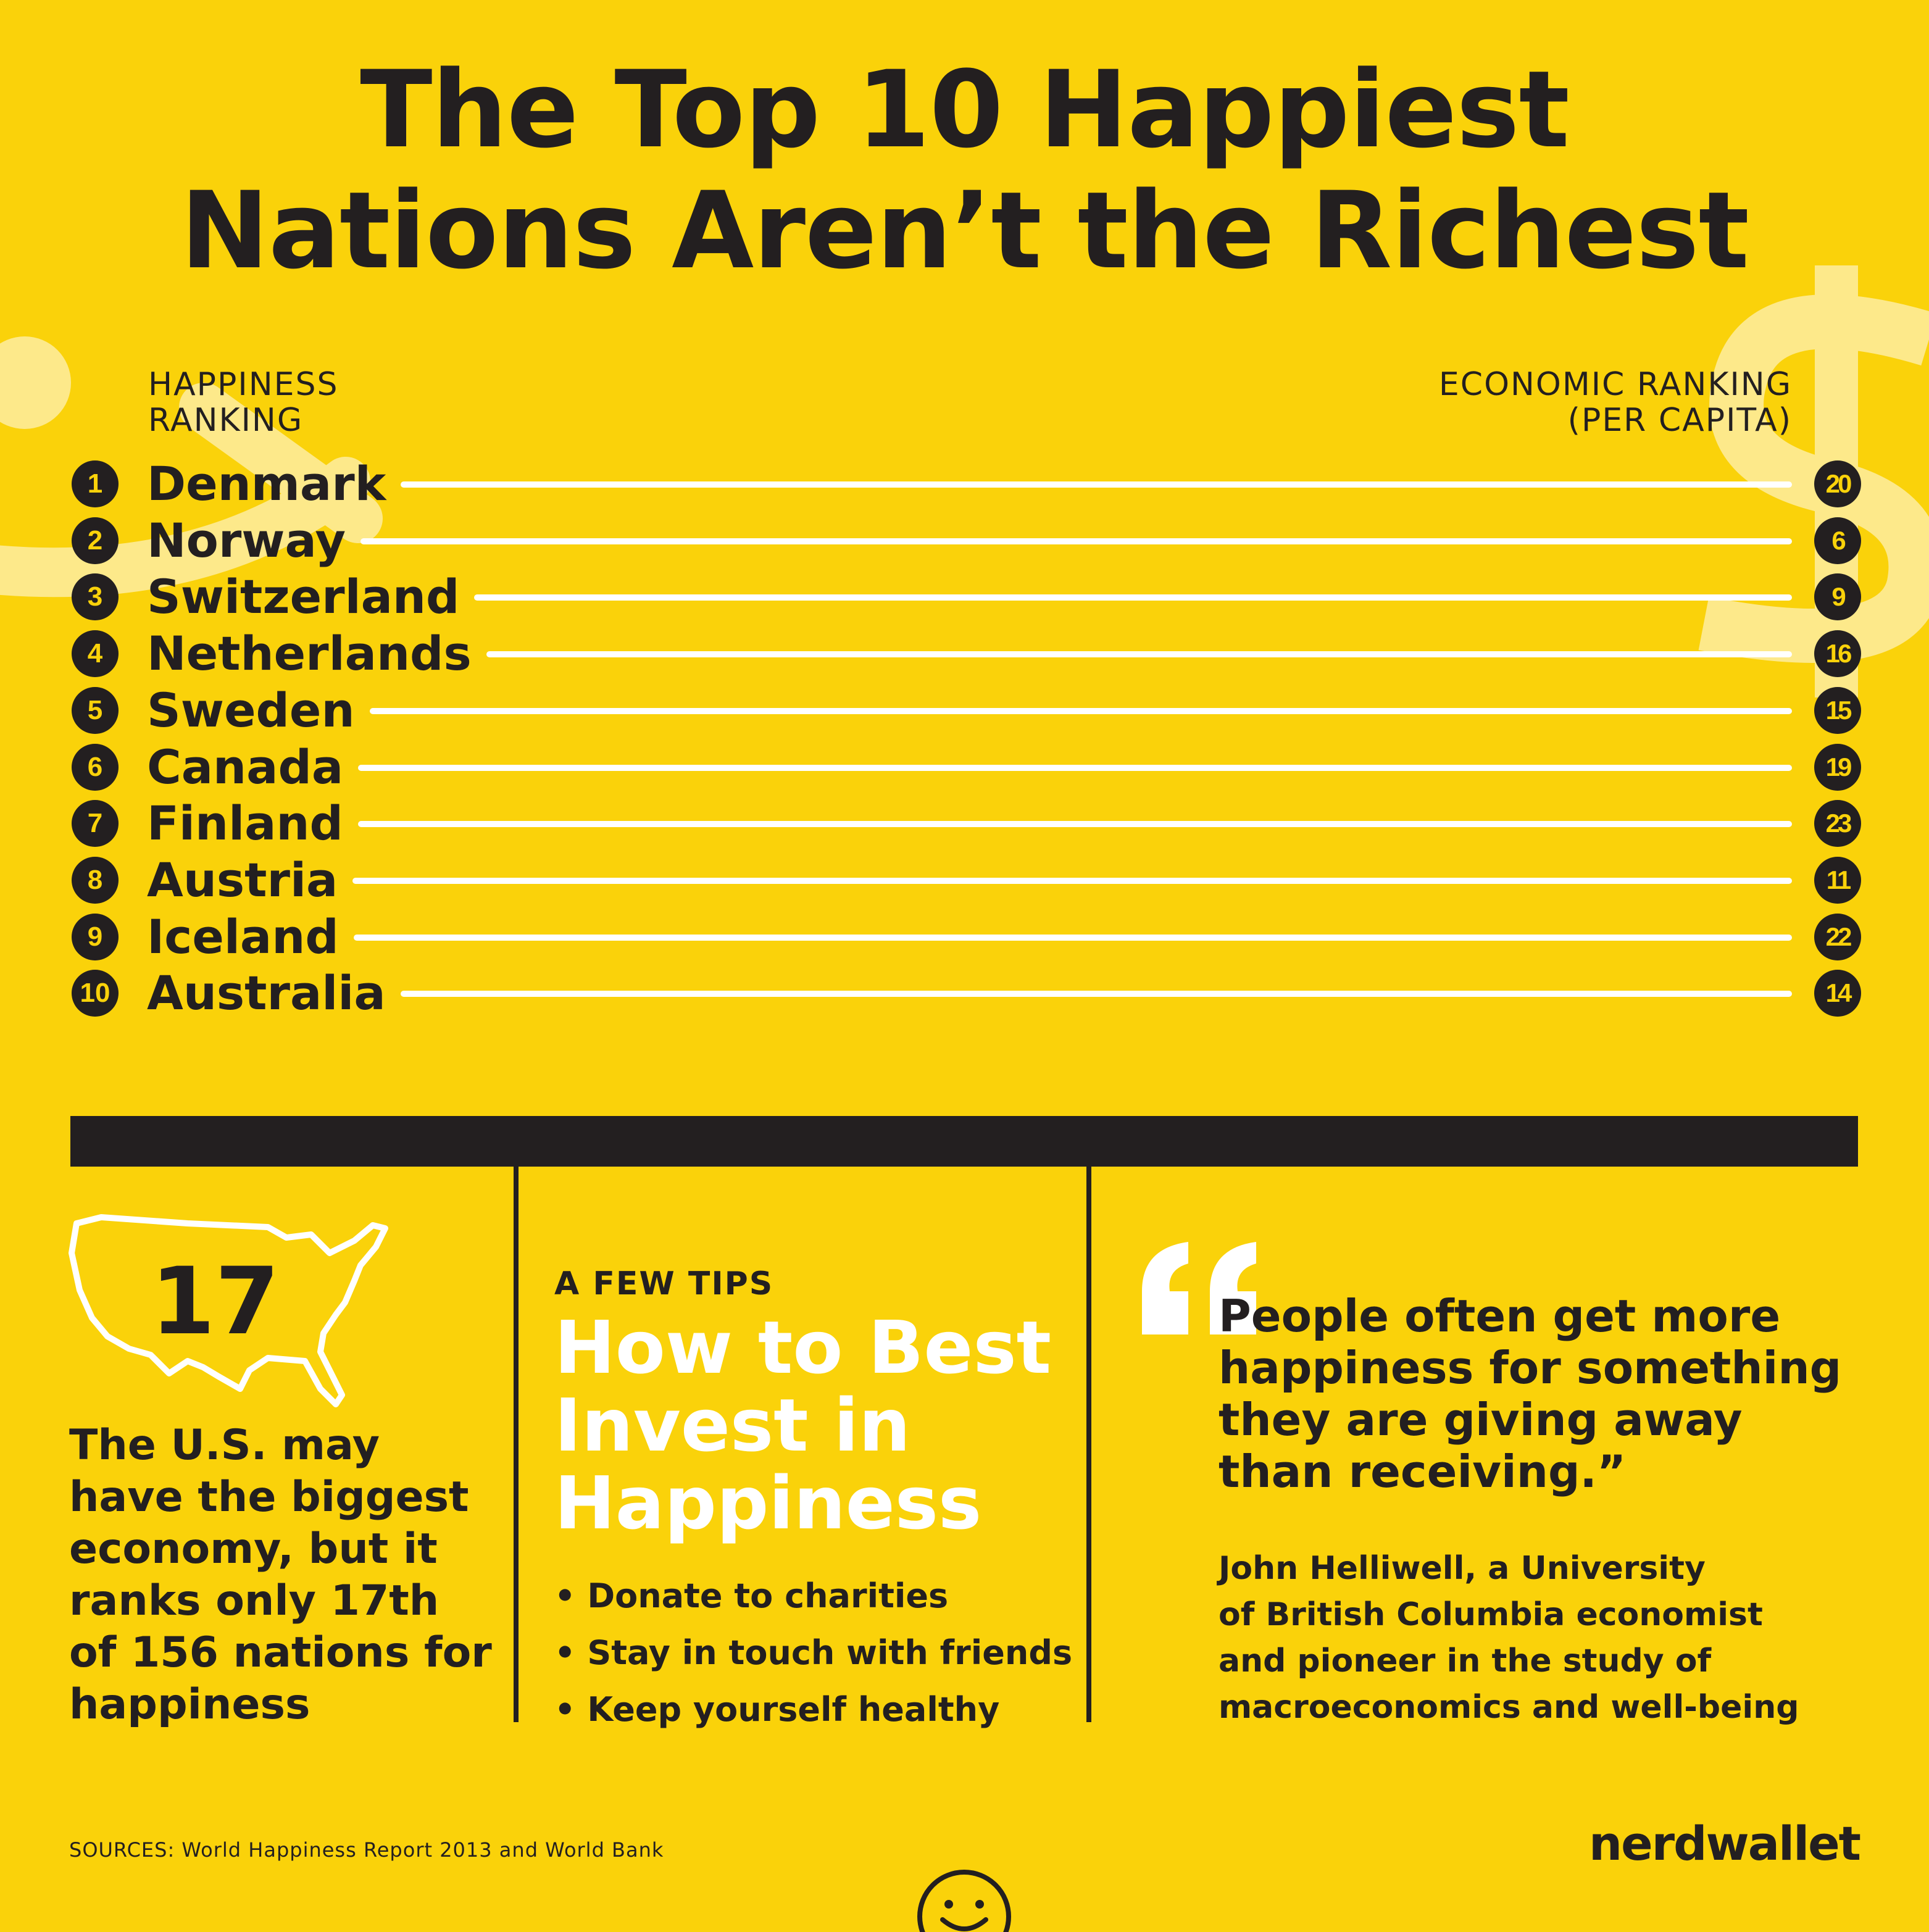 This screenshot has height=1932, width=1929. Describe the element at coordinates (1837, 880) in the screenshot. I see `economic-rank-badge: 11` at that location.